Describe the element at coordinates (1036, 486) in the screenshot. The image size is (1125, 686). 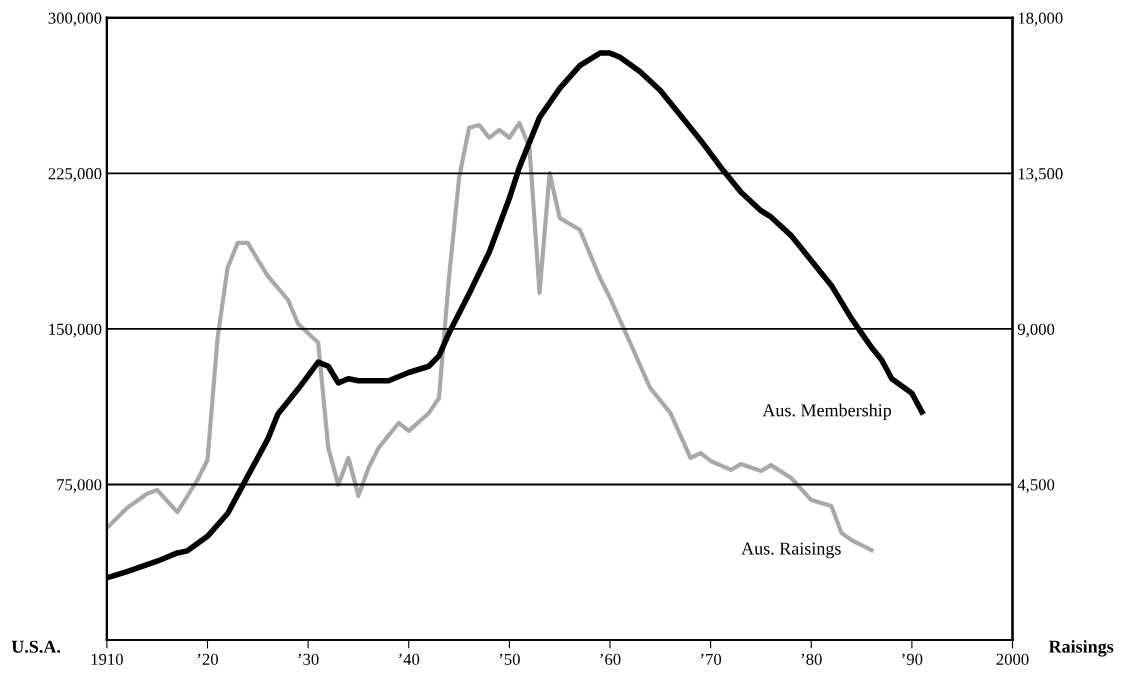
I see `y2-tick-label: 4,500` at that location.